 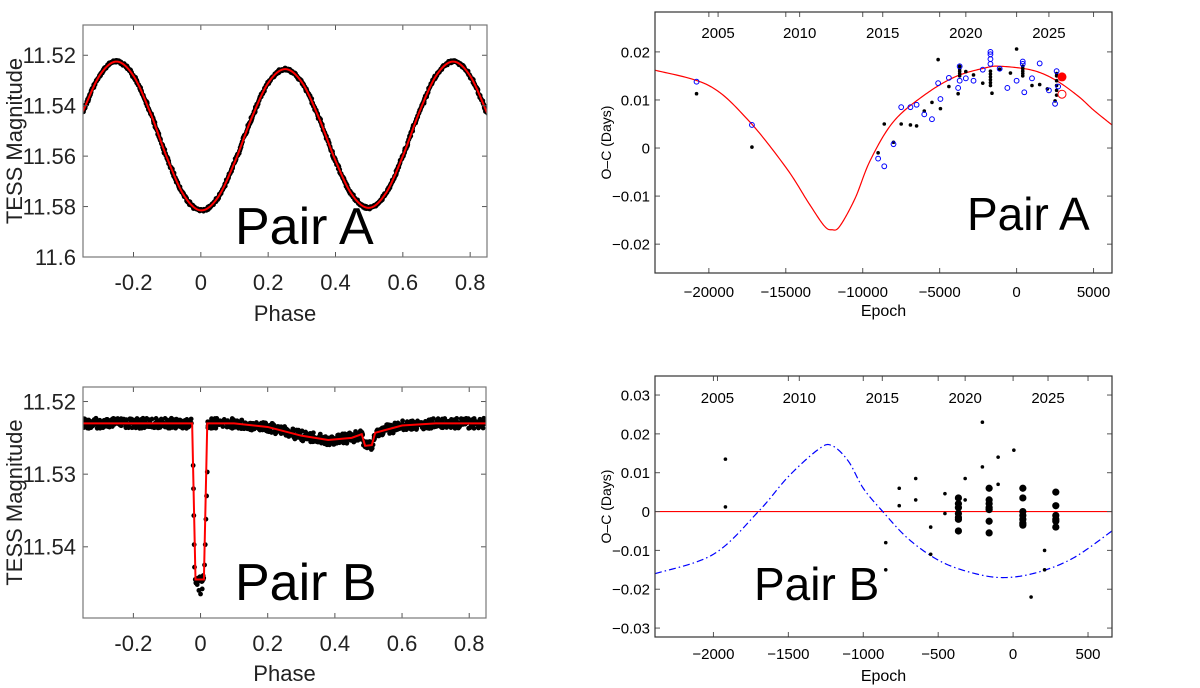 I want to click on y-axis-label: TESS Magnitude, so click(x=14, y=141).